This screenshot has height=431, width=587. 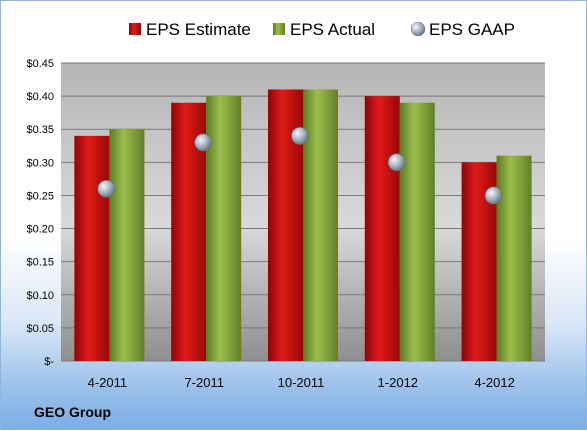 I want to click on x-tick-label: 10-2011, so click(x=301, y=382).